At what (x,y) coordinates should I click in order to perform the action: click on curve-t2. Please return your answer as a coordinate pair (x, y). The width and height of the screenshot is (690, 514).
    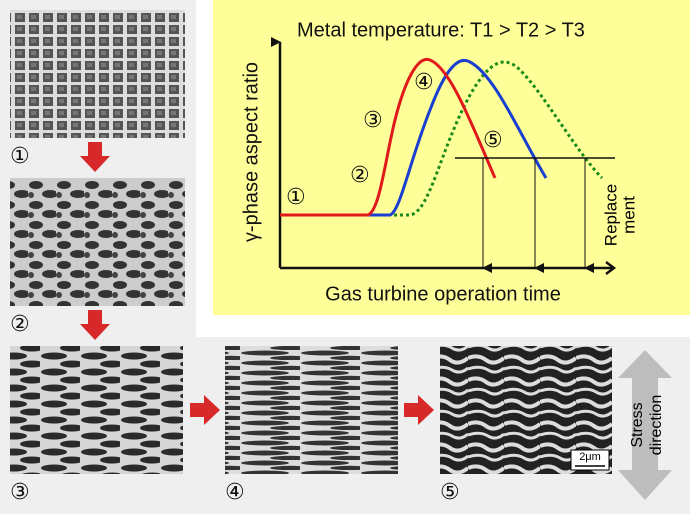
    Looking at the image, I should click on (414, 137).